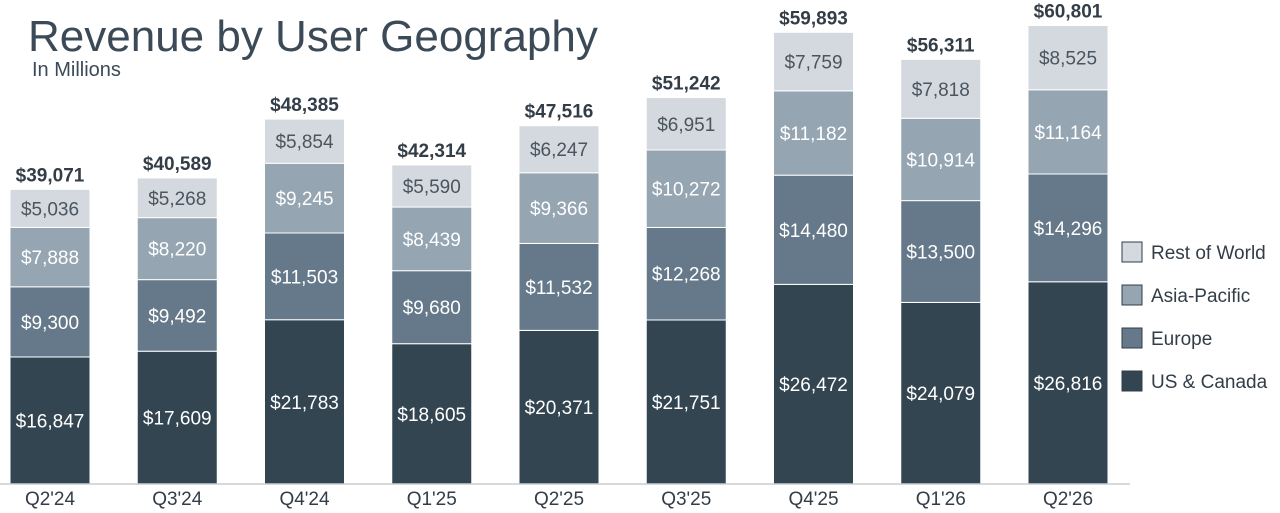 The width and height of the screenshot is (1280, 513). Describe the element at coordinates (177, 164) in the screenshot. I see `bar-total-label: $40,589` at that location.